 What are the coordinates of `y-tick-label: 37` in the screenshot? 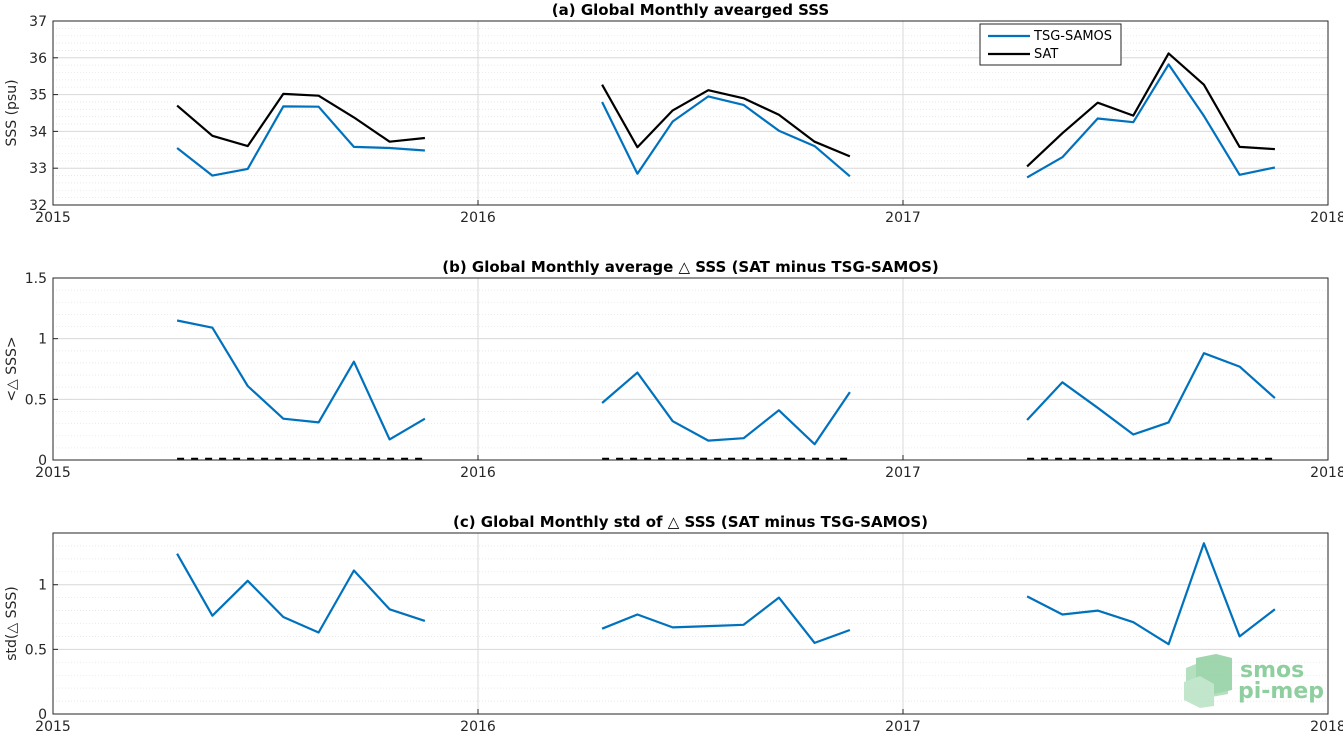 It's located at (38, 22).